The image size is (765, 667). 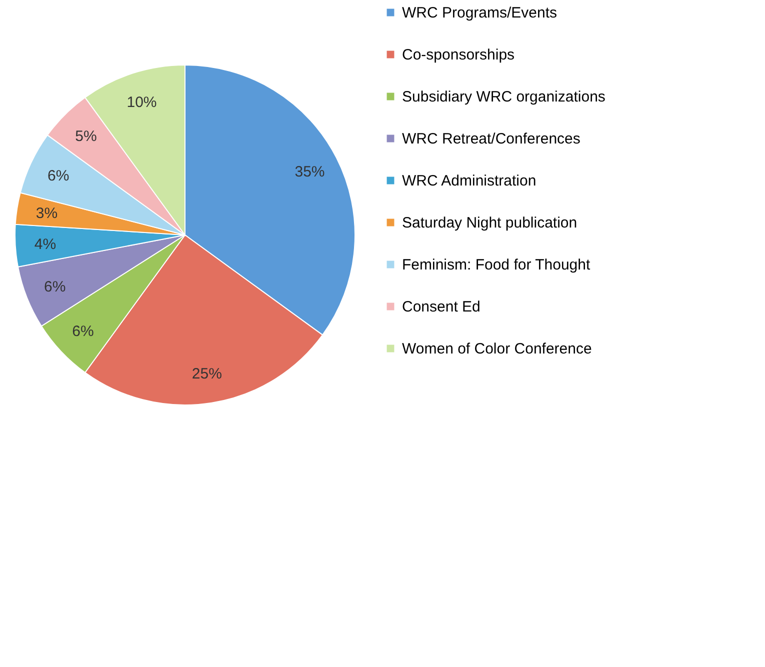 I want to click on legend-label: Co-sponsorships, so click(x=458, y=55).